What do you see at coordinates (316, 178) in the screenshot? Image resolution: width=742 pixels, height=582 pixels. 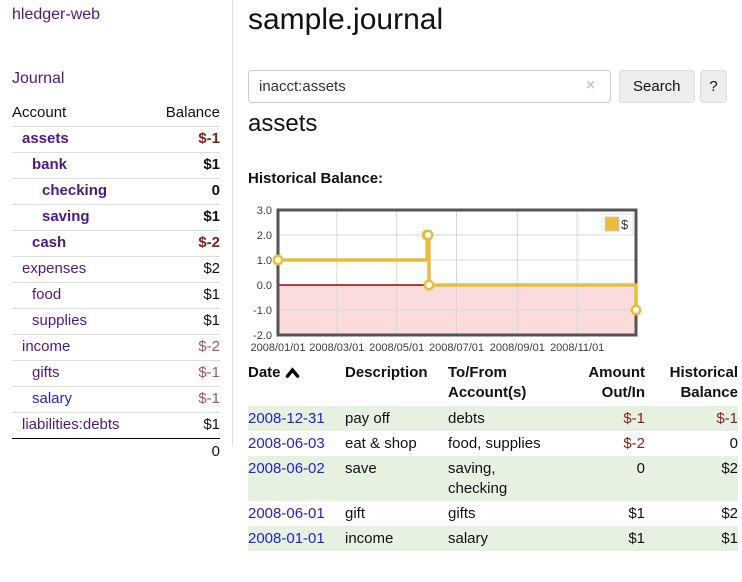 I see `chart-title: Historical Balance:` at bounding box center [316, 178].